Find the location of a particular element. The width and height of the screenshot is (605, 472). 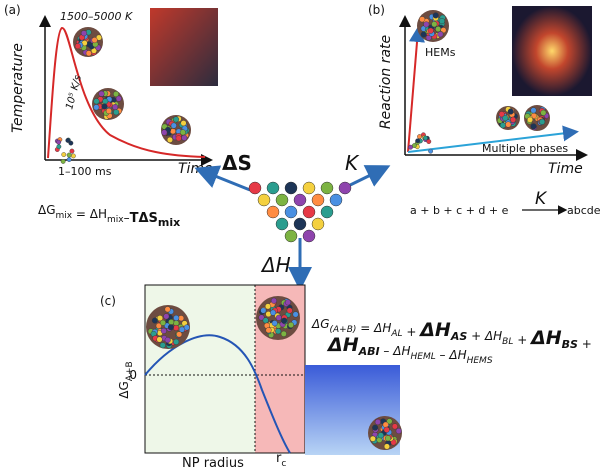

subscript: AL is located at coordinates (396, 334).